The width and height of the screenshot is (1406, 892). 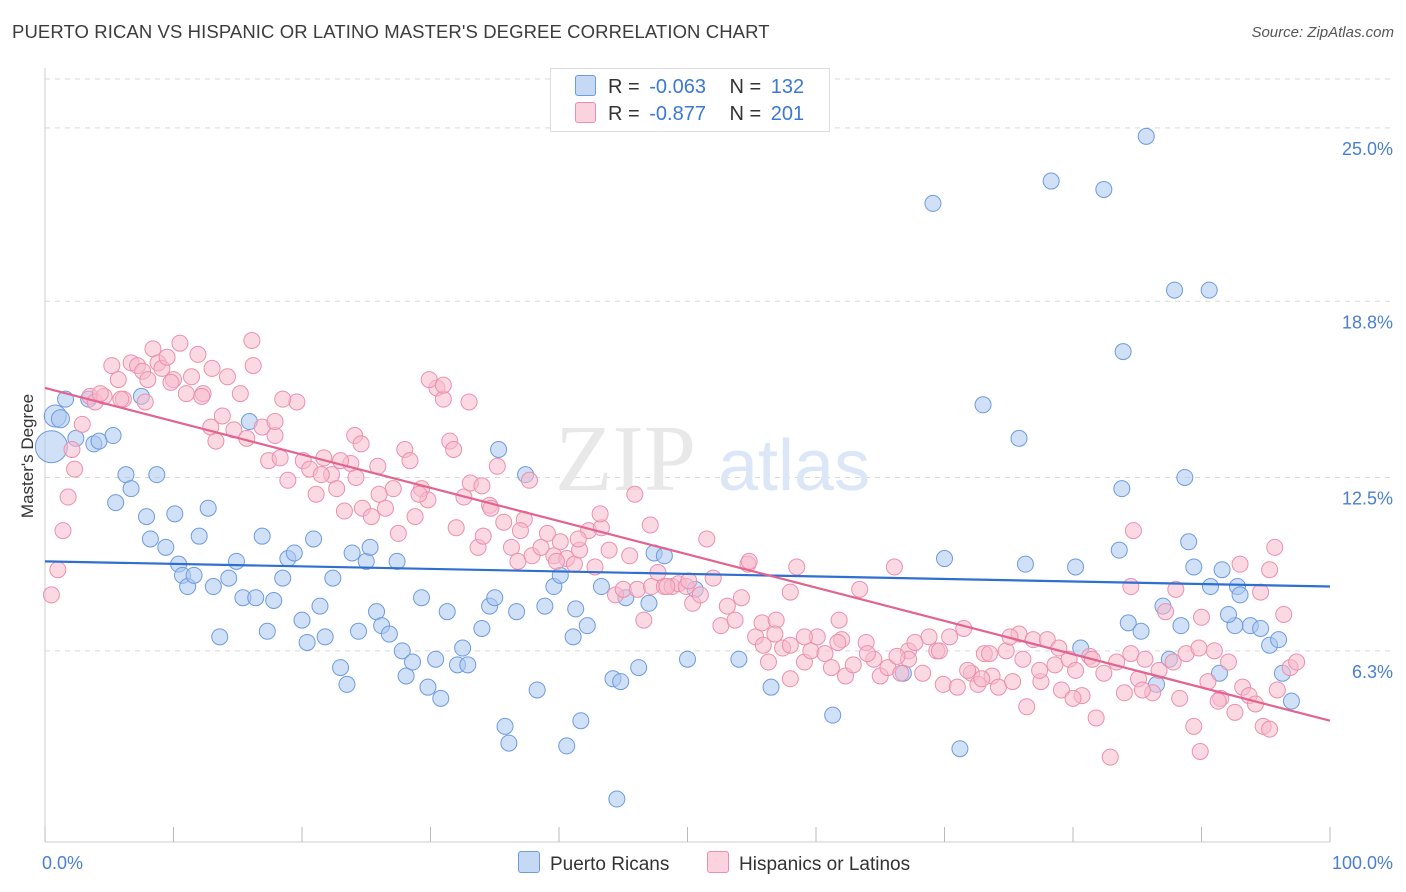 What do you see at coordinates (677, 114) in the screenshot?
I see `legend-r-value: -0.877` at bounding box center [677, 114].